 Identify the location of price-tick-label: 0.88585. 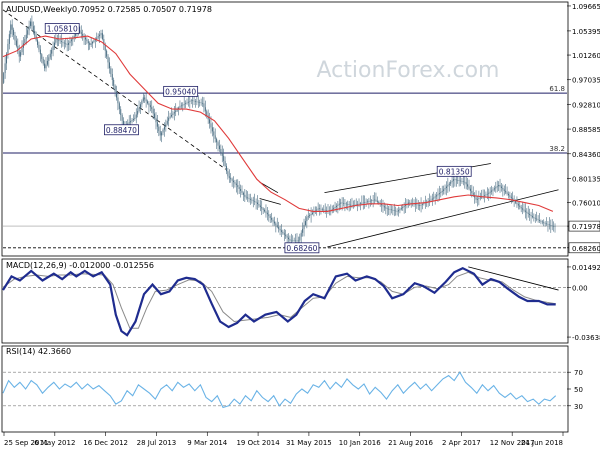
(586, 130).